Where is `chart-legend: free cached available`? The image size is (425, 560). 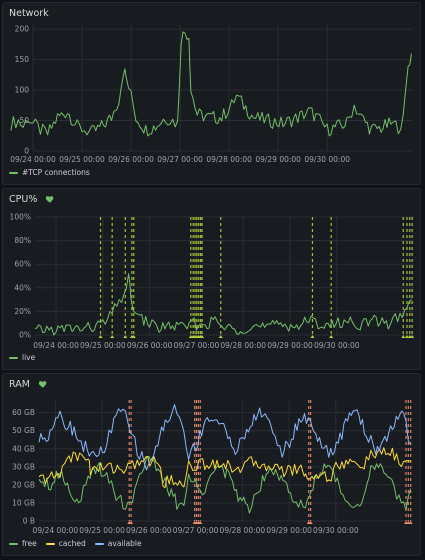 chart-legend: free cached available is located at coordinates (75, 543).